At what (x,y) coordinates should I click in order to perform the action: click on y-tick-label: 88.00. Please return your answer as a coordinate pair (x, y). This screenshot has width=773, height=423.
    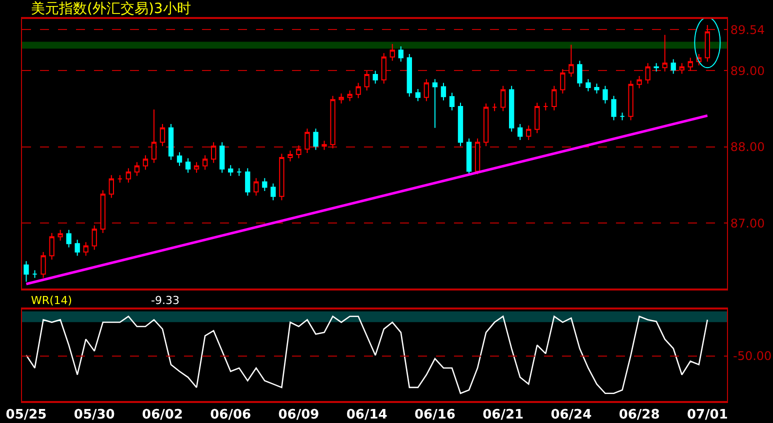
    Looking at the image, I should click on (747, 147).